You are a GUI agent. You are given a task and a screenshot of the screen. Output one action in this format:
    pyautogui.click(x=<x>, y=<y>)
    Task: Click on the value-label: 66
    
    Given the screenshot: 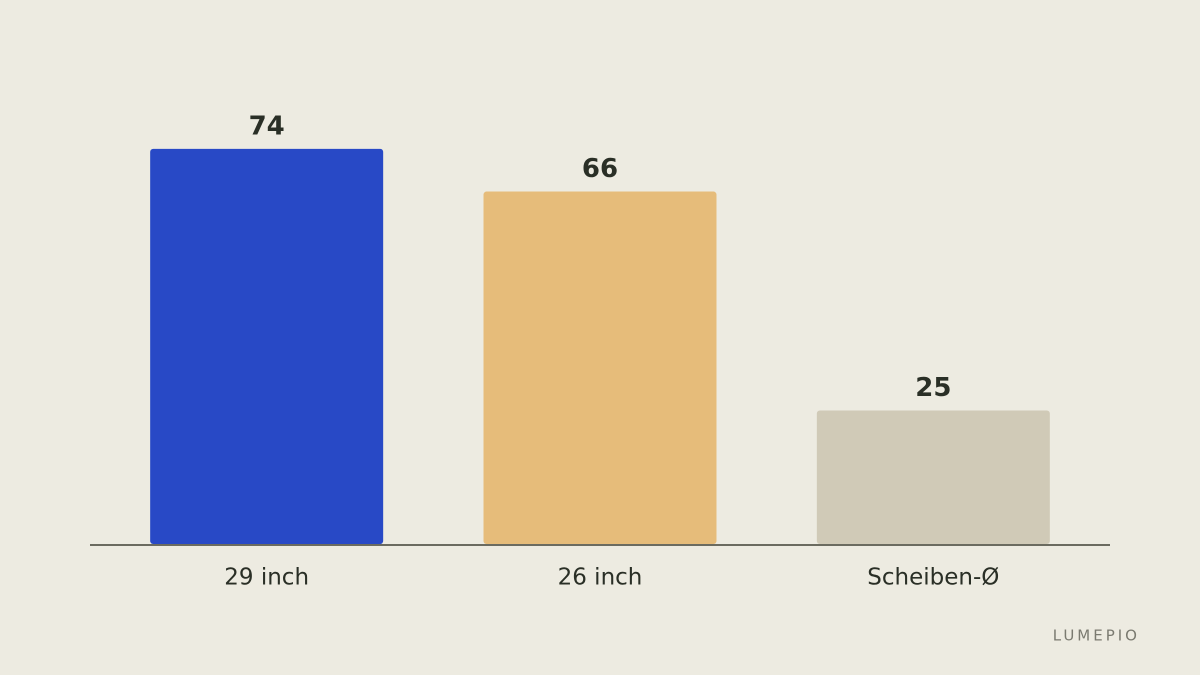 What is the action you would take?
    pyautogui.click(x=600, y=169)
    